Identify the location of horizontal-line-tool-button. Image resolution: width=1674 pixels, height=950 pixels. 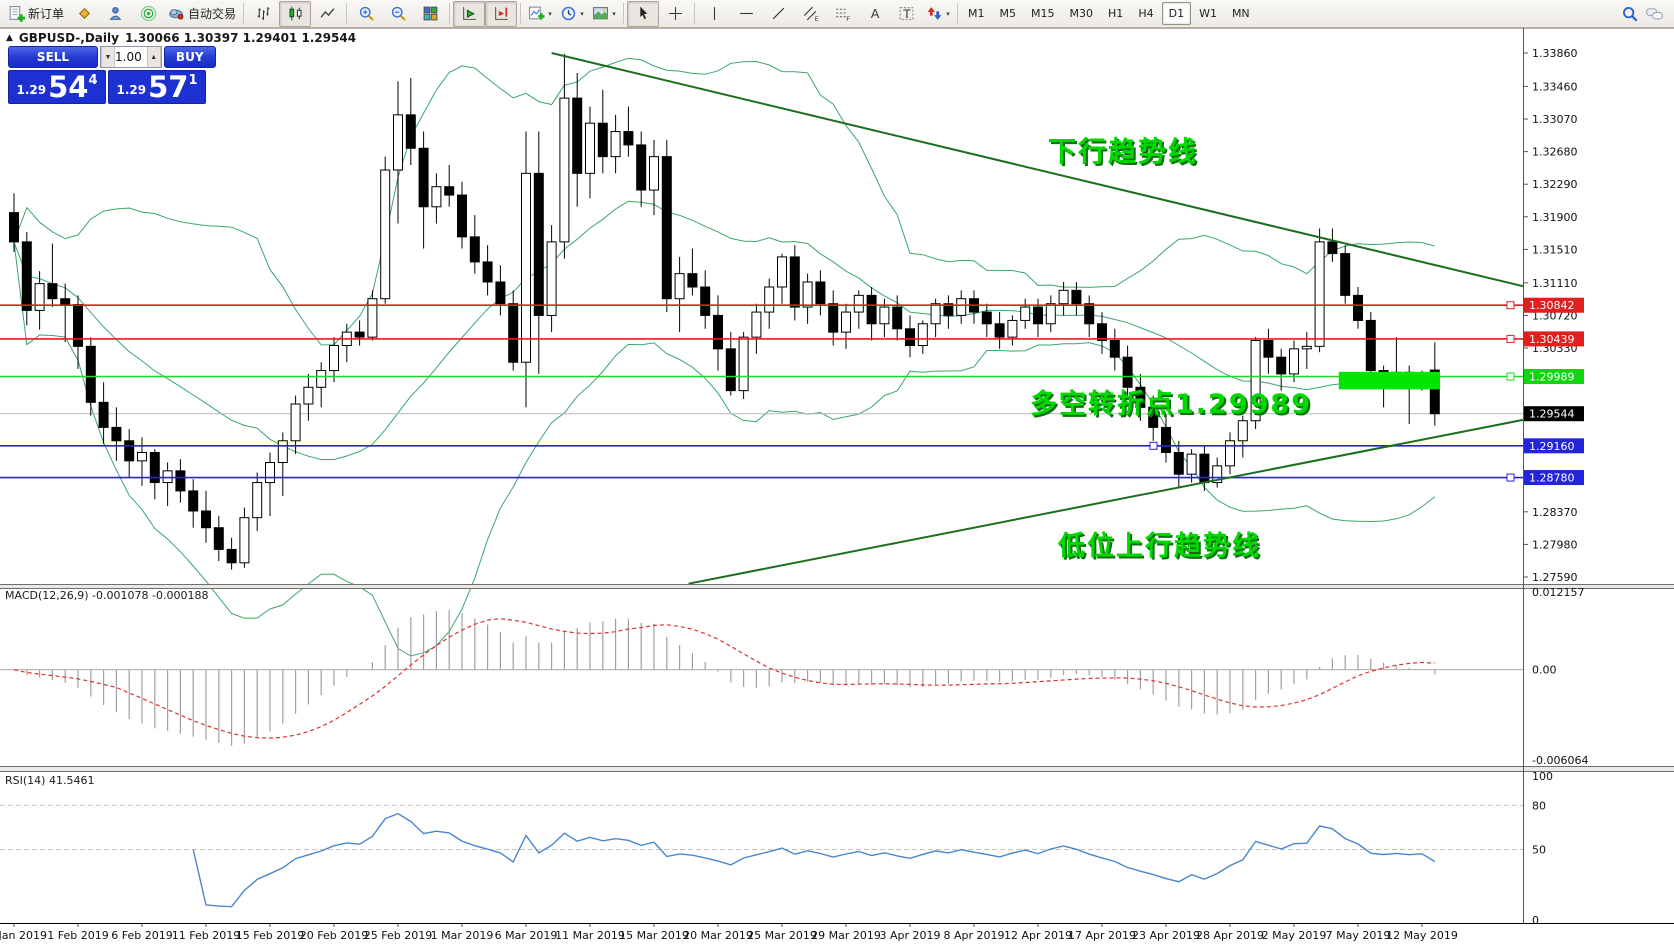
(746, 14).